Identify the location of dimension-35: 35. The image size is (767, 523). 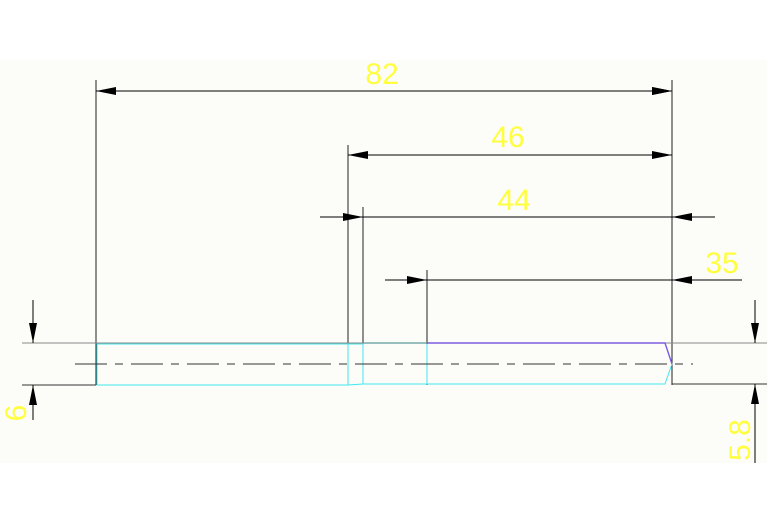
(563, 265).